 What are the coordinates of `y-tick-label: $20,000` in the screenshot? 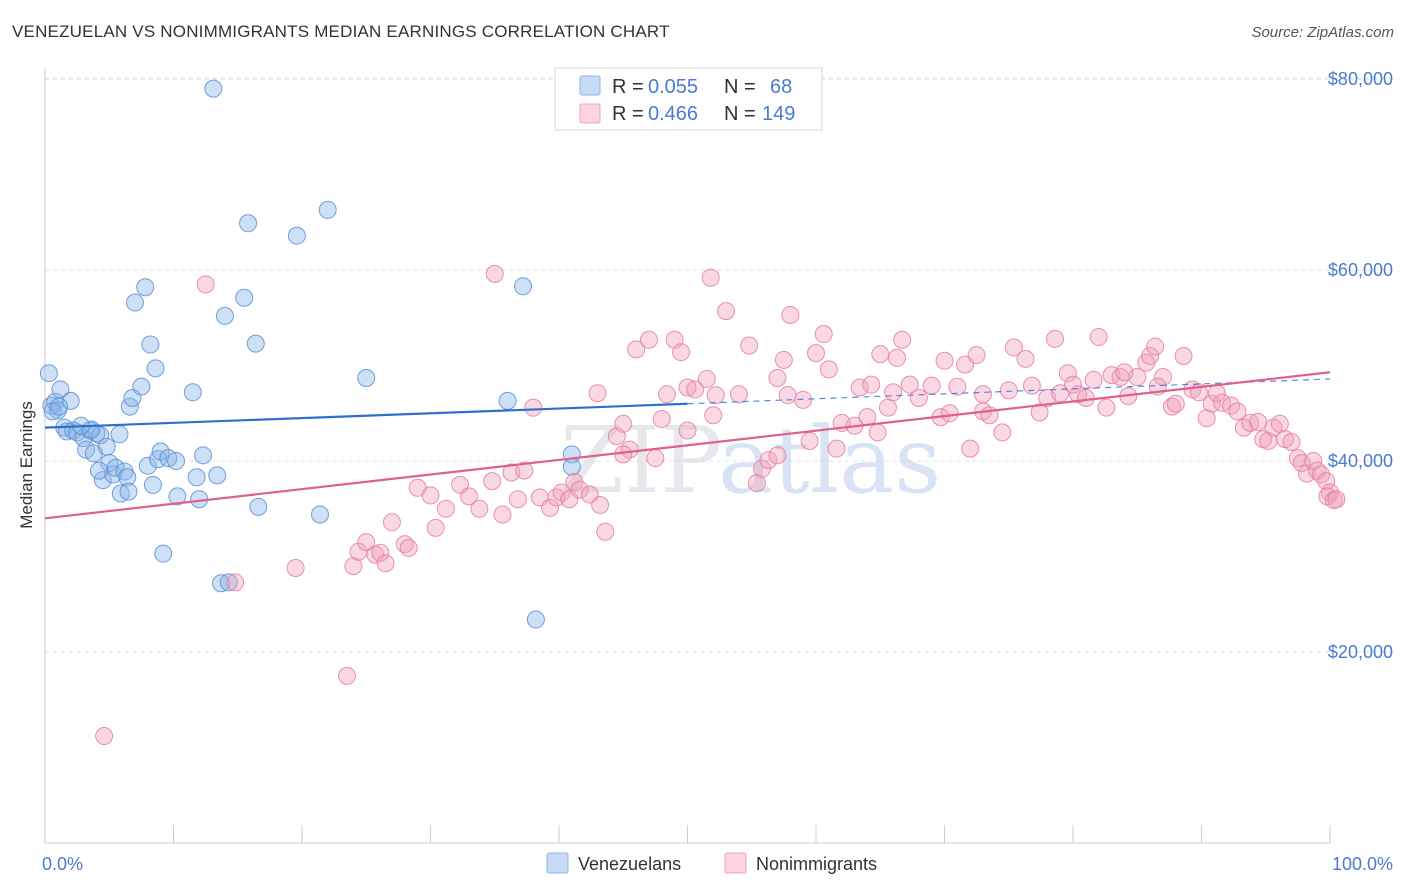 It's located at (1360, 652).